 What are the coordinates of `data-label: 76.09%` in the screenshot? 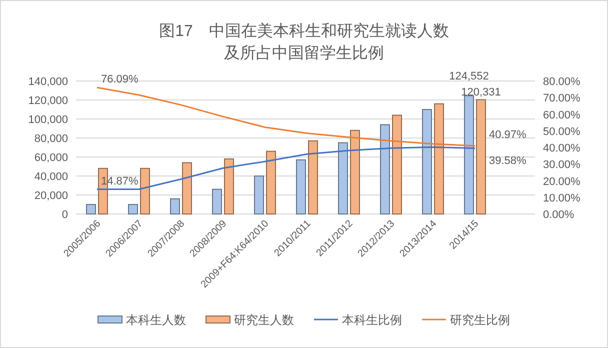 It's located at (120, 80).